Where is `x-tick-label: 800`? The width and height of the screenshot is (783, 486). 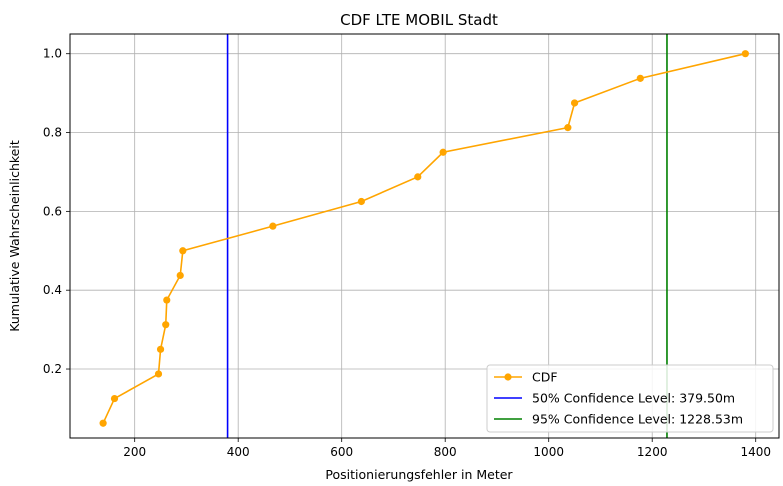 x-tick-label: 800 is located at coordinates (445, 452).